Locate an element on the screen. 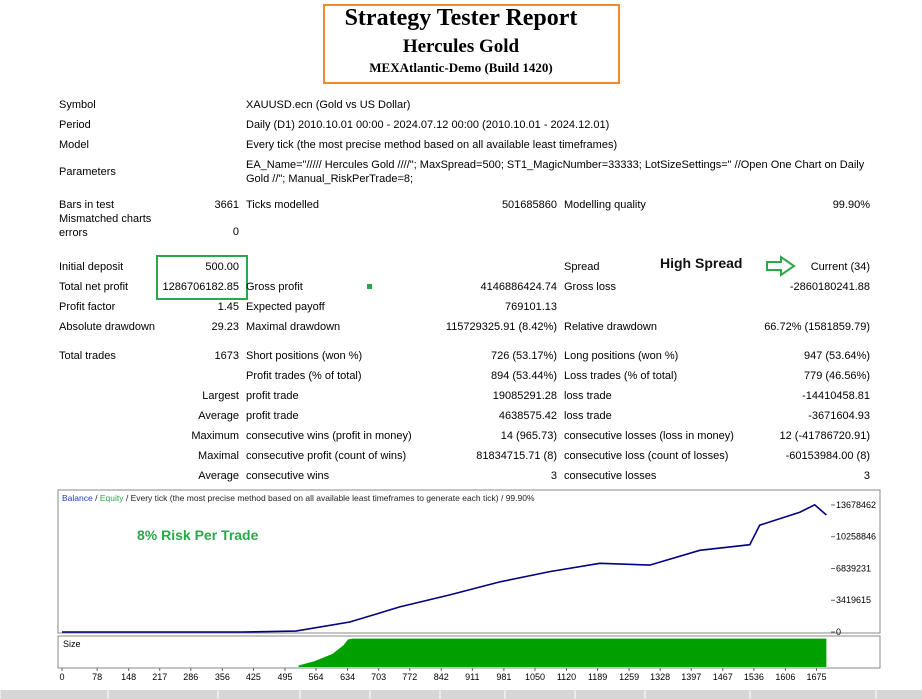 Image resolution: width=922 pixels, height=699 pixels. y-tick-label: 13678462 is located at coordinates (856, 505).